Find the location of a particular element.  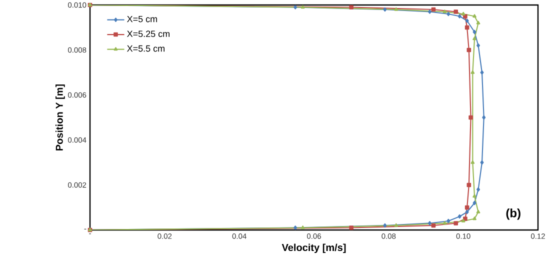

legend-label: X=5.5 cm is located at coordinates (145, 48).